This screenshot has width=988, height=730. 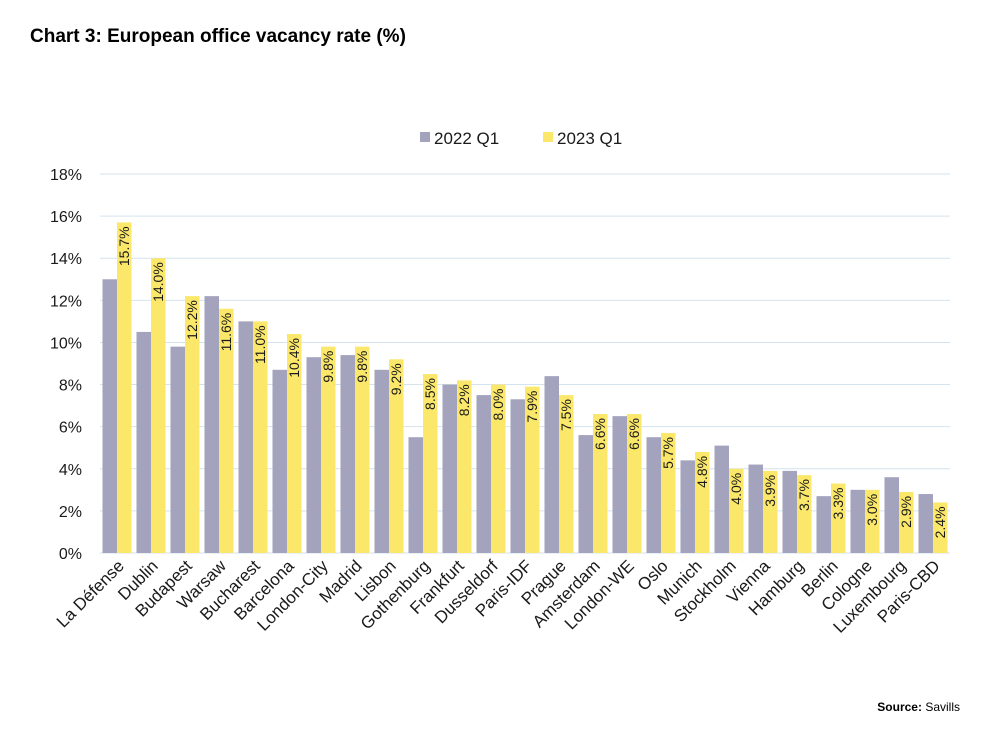 I want to click on data-label: 2.9%, so click(x=906, y=512).